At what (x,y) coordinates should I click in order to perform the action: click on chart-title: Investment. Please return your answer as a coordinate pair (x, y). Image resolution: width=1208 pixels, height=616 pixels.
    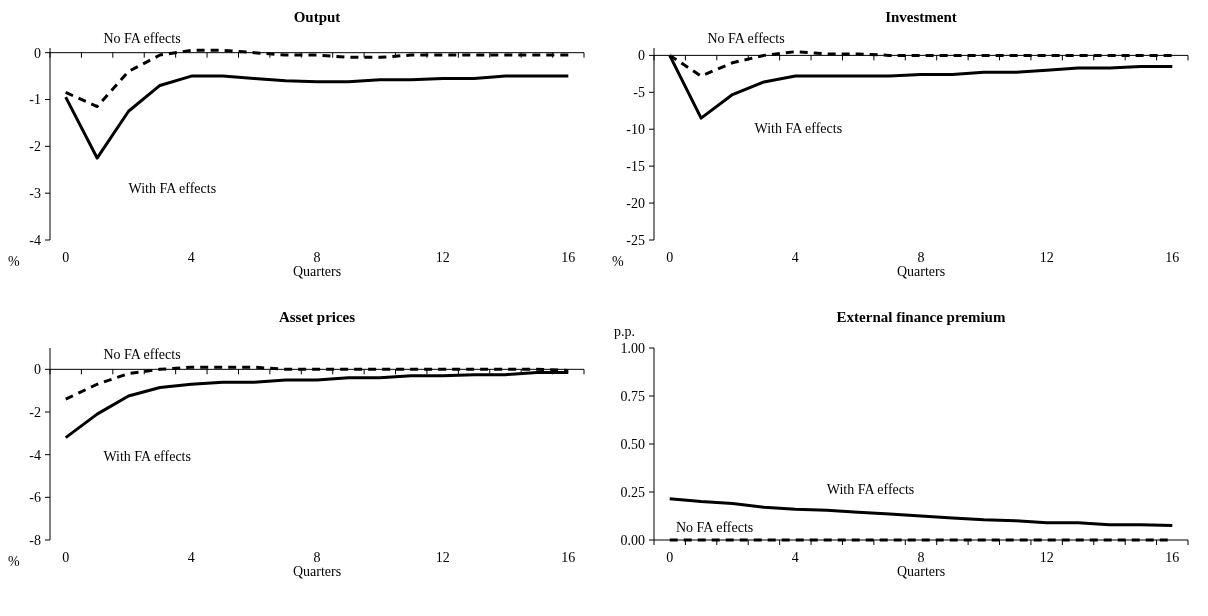
    Looking at the image, I should click on (921, 17).